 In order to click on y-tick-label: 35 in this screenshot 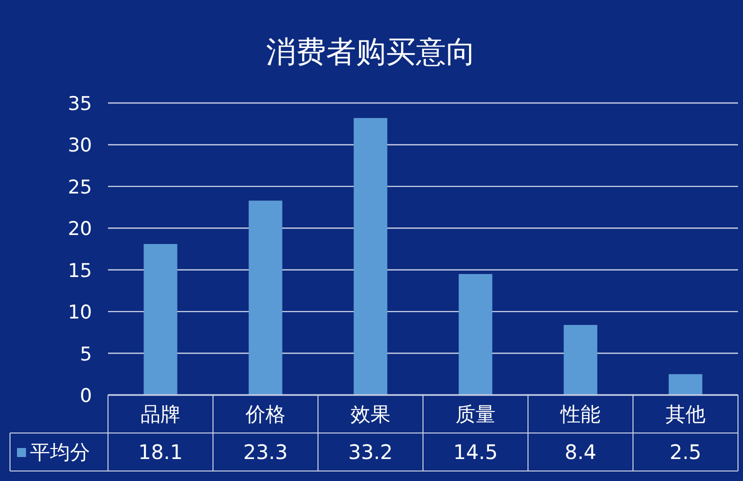, I will do `click(80, 104)`.